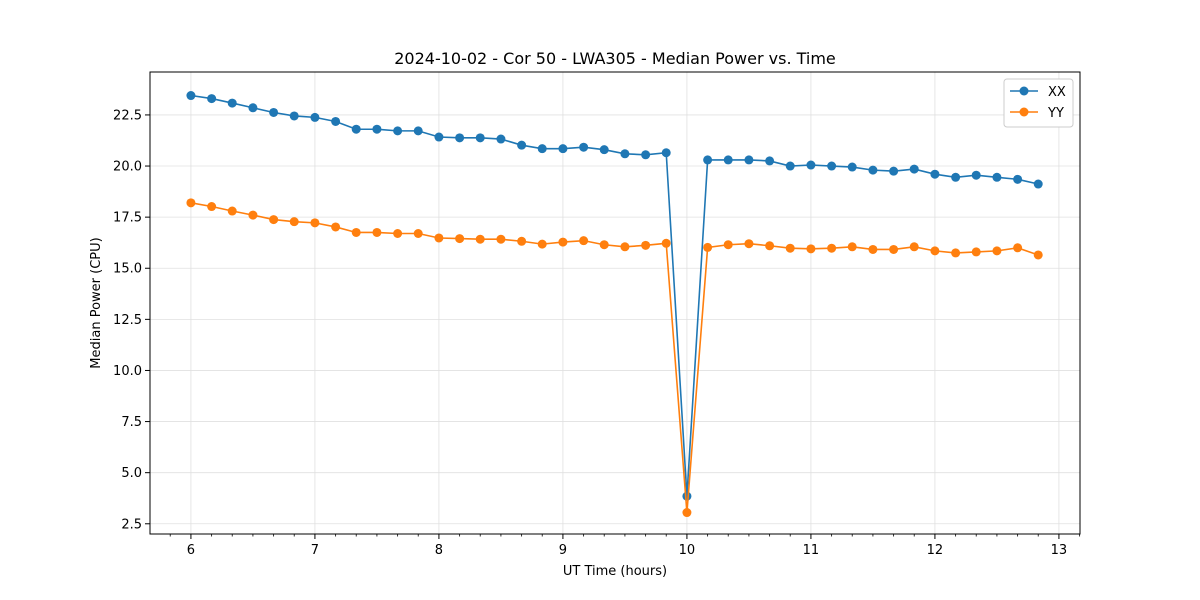  What do you see at coordinates (96, 302) in the screenshot?
I see `y-axis-label: Median Power (CPU)` at bounding box center [96, 302].